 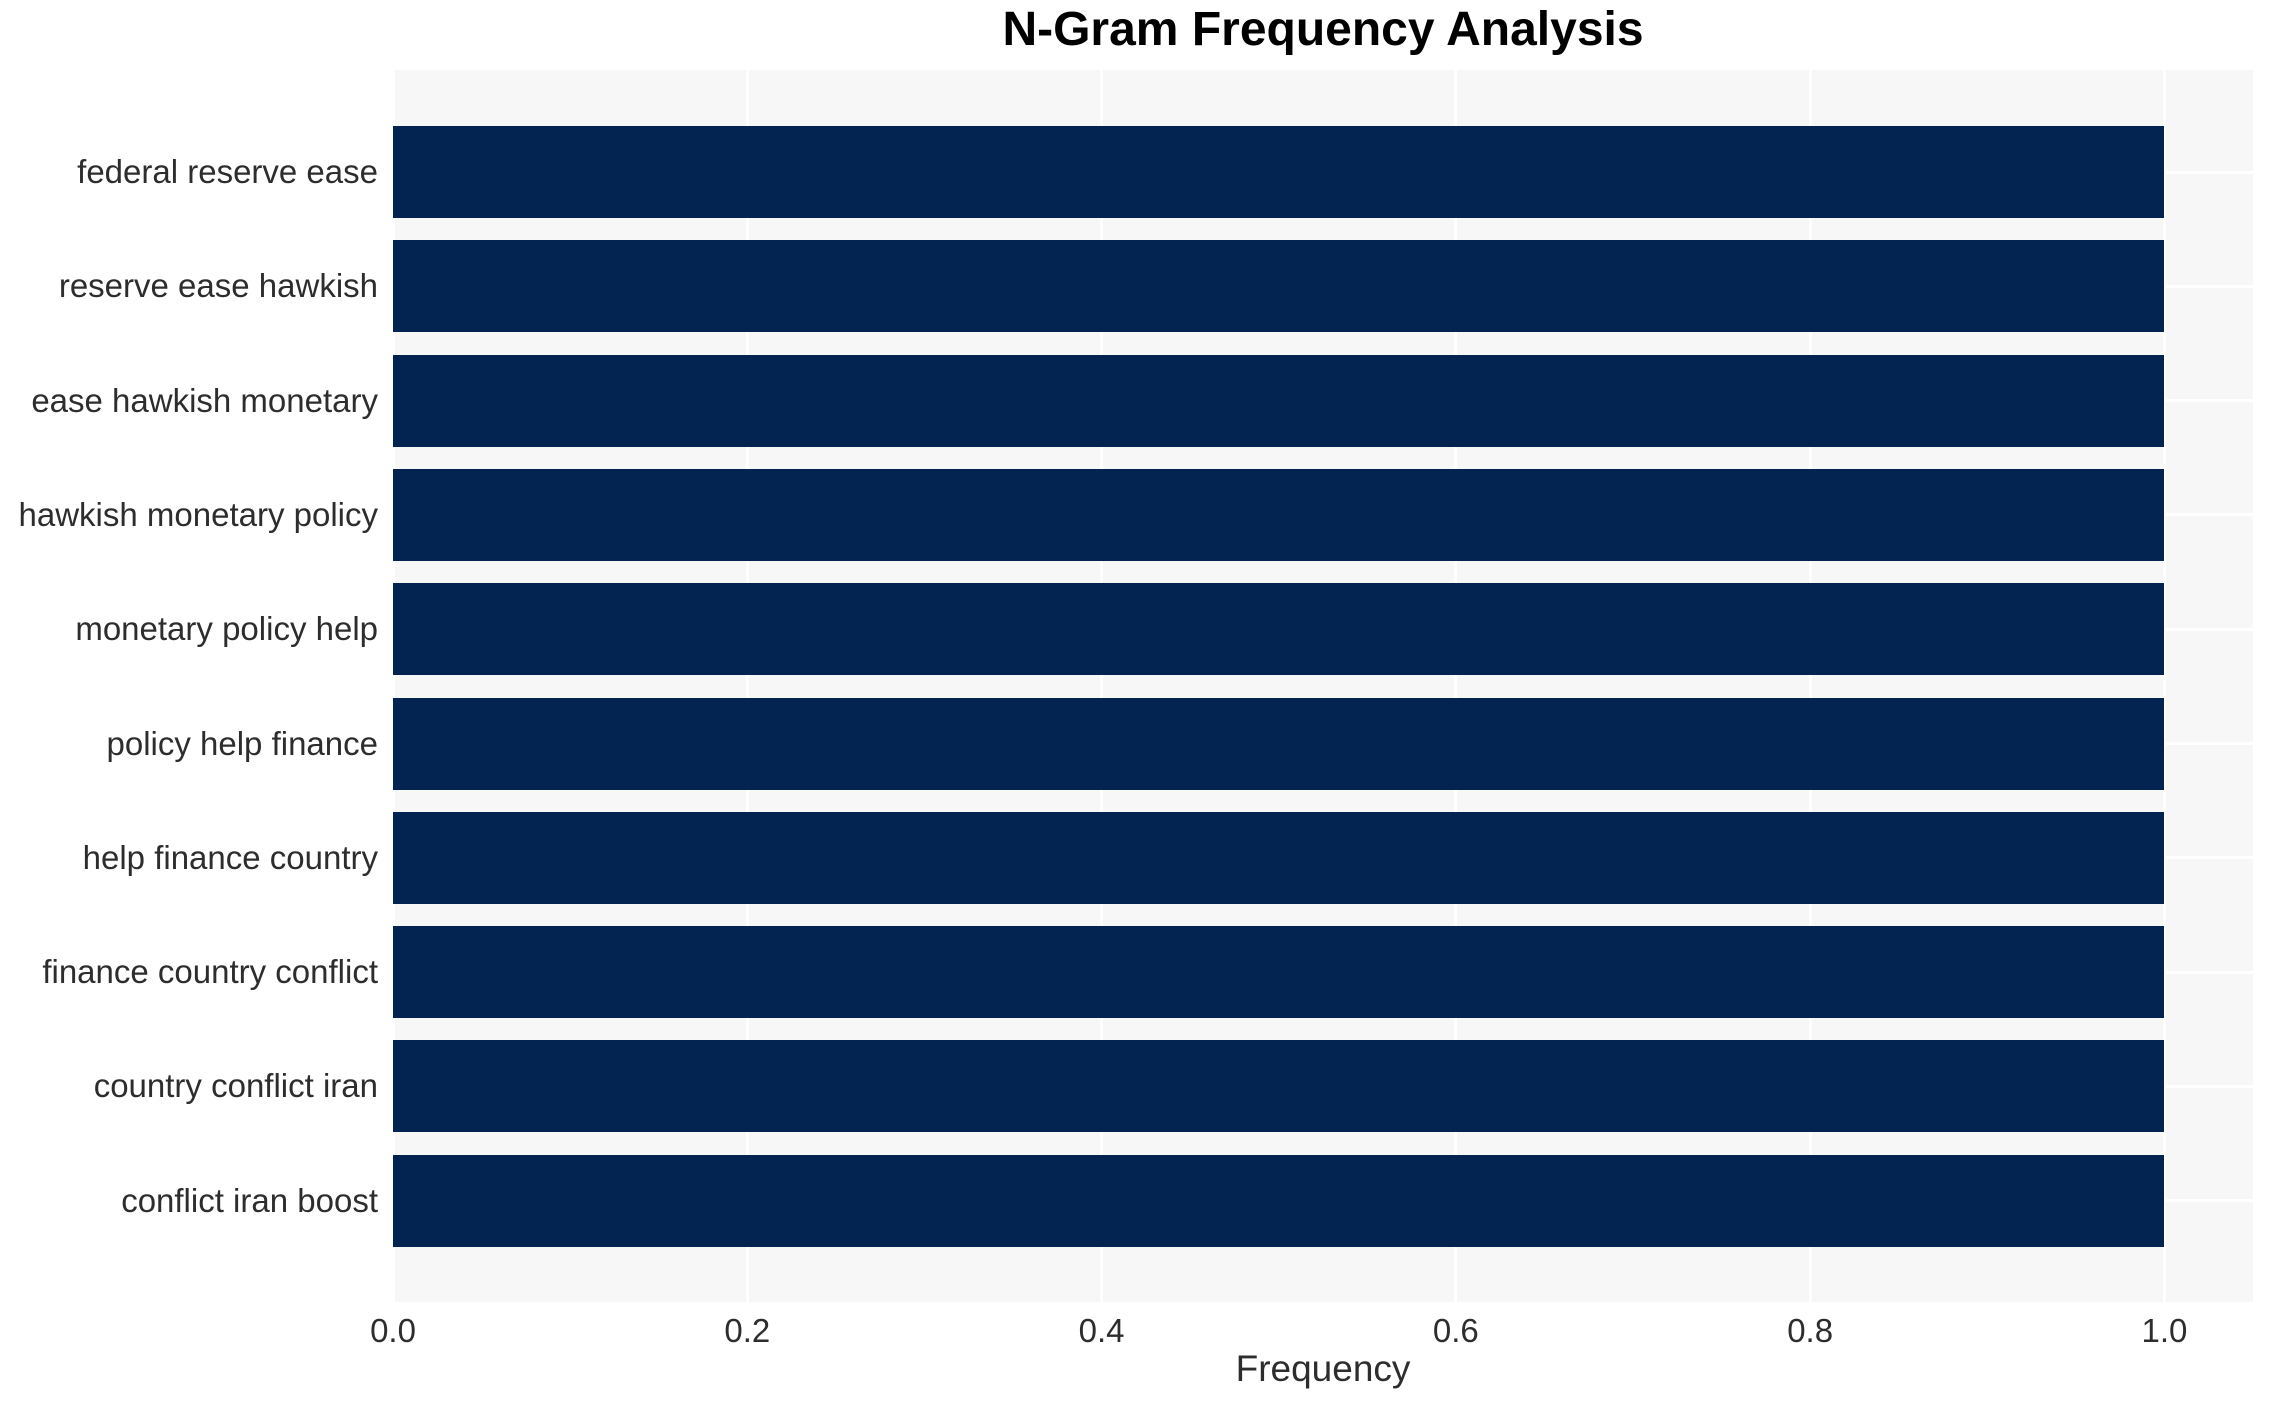 I want to click on x-axis-label: Frequency, so click(x=1323, y=1368).